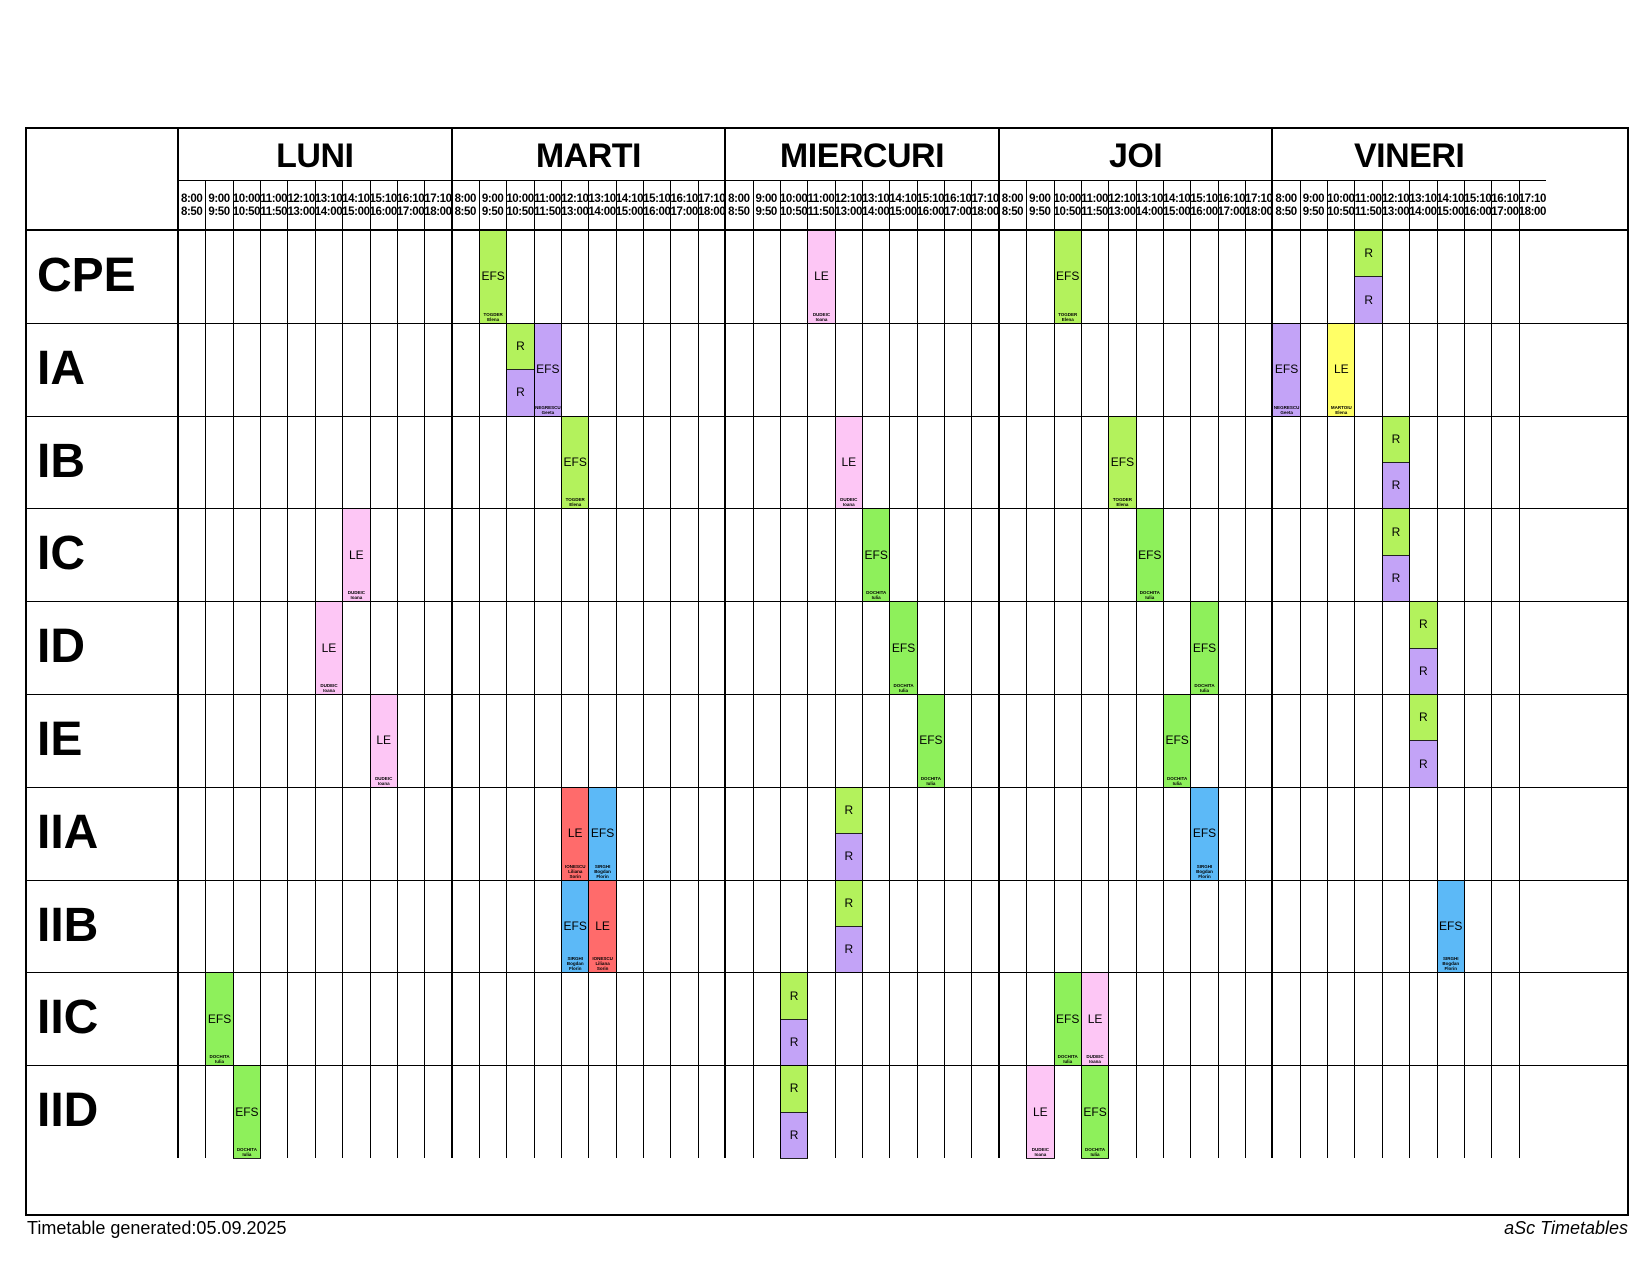 Image resolution: width=1650 pixels, height=1275 pixels. I want to click on lesson-teacher: SIRGHI Bogdan Florin, so click(1204, 871).